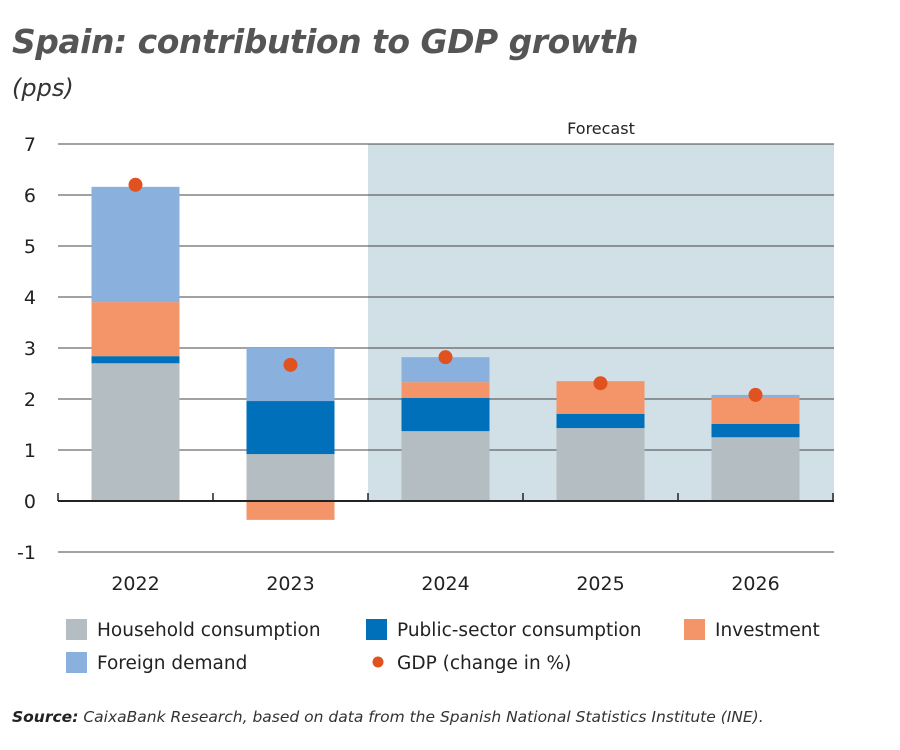 The width and height of the screenshot is (900, 750). What do you see at coordinates (135, 360) in the screenshot?
I see `bar-public-sector-consumption-2022` at bounding box center [135, 360].